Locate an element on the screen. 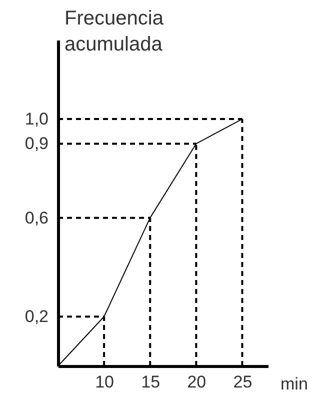 This screenshot has height=406, width=330. x-tick-label: 10 is located at coordinates (104, 382).